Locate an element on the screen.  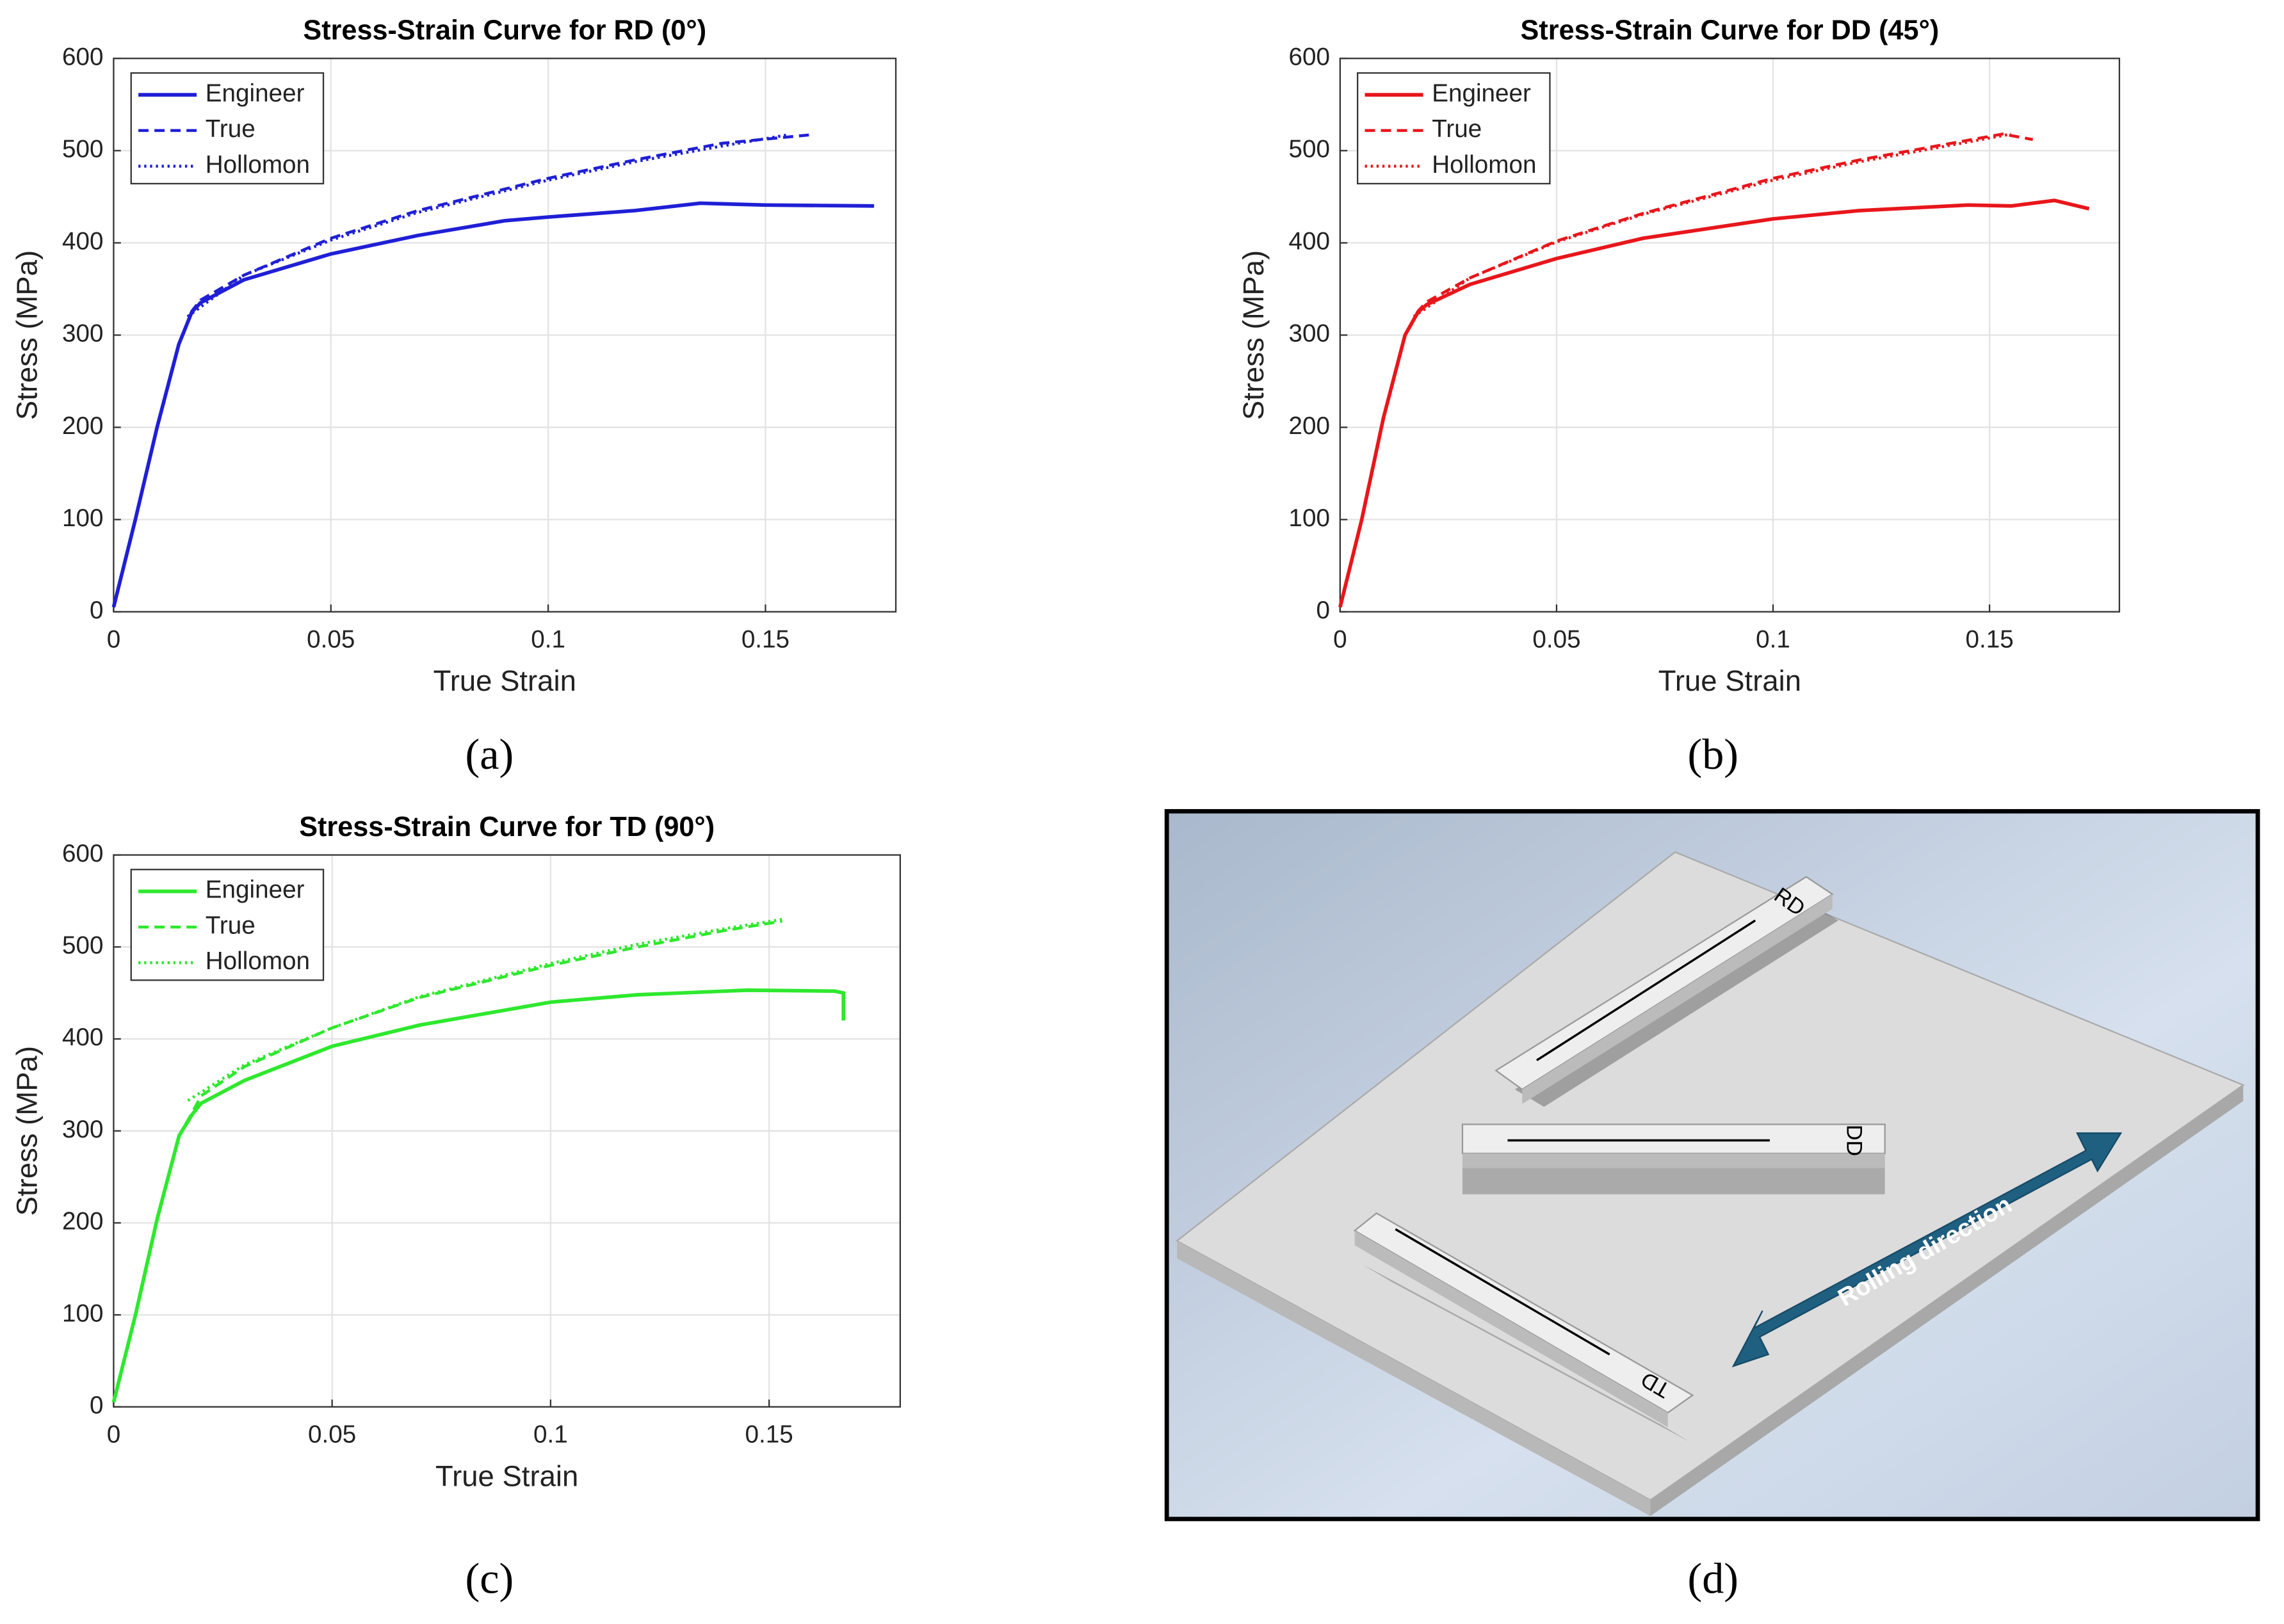
specimen-label: DD is located at coordinates (1855, 1140).